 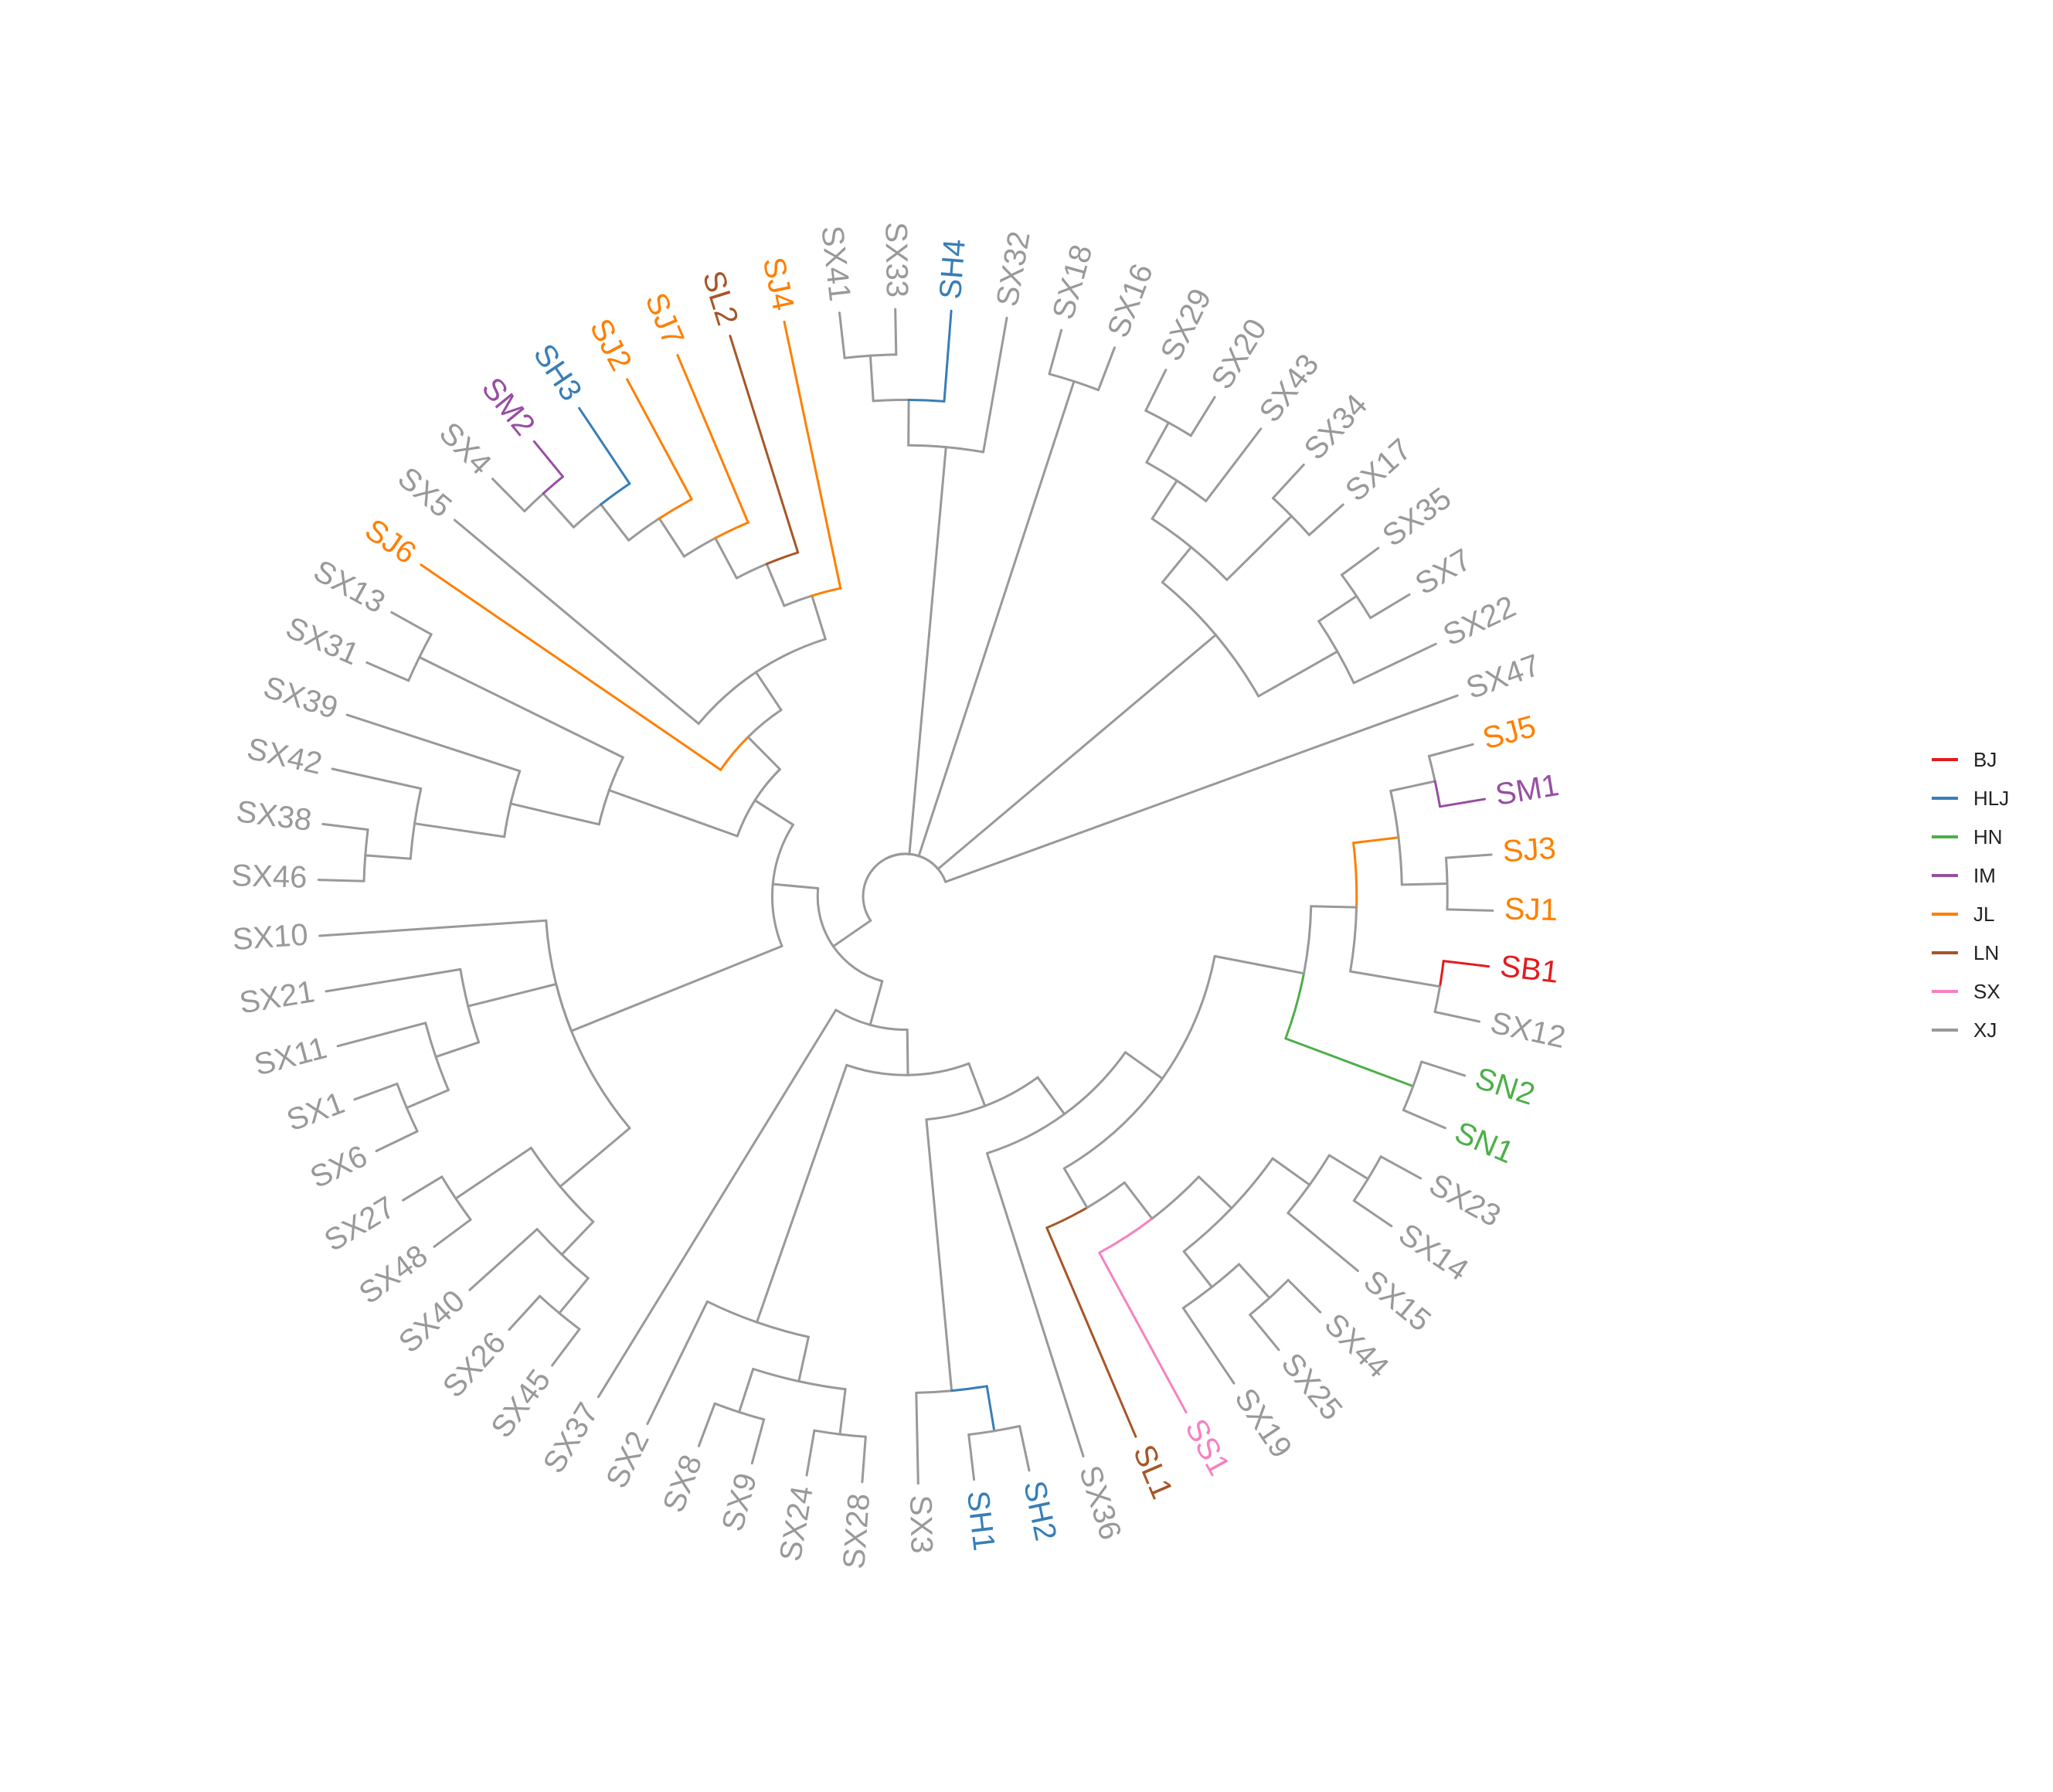 What do you see at coordinates (1153, 1472) in the screenshot?
I see `tip-label: SL1` at bounding box center [1153, 1472].